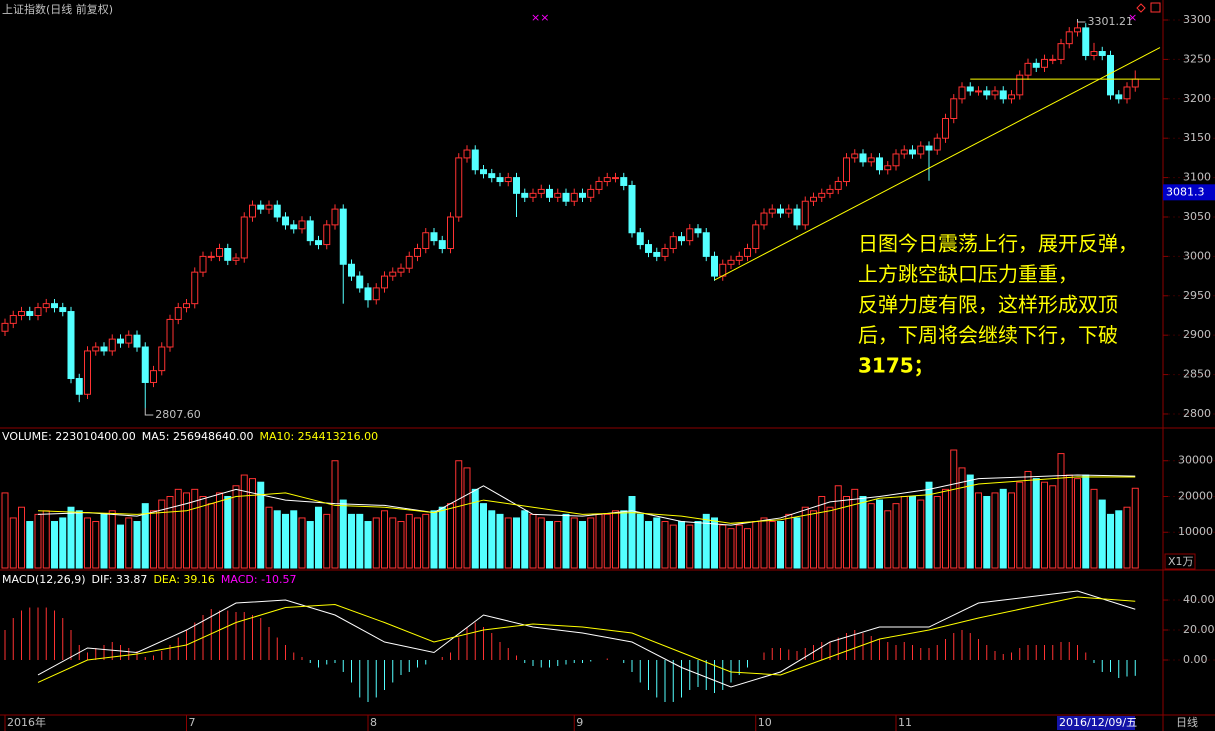 The height and width of the screenshot is (731, 1215). What do you see at coordinates (1181, 561) in the screenshot?
I see `unit-label: X1万` at bounding box center [1181, 561].